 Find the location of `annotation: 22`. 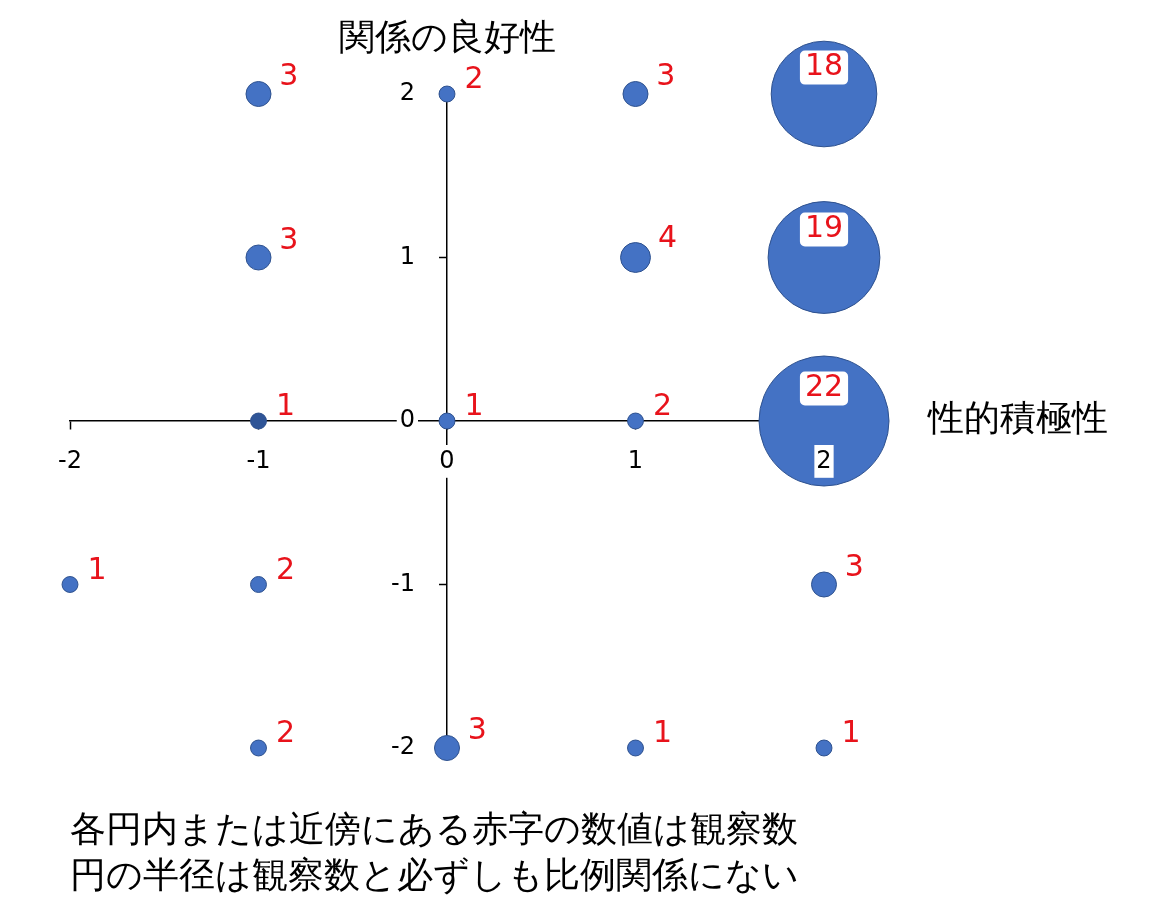

annotation: 22 is located at coordinates (824, 386).